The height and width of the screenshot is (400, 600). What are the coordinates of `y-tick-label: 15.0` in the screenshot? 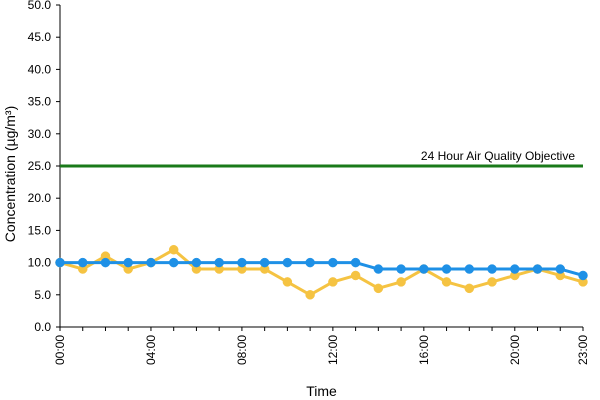 It's located at (40, 230).